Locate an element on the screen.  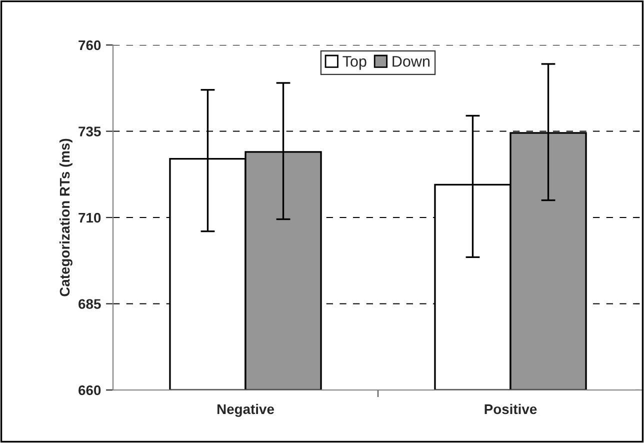
x-tick-label: Positive is located at coordinates (510, 409).